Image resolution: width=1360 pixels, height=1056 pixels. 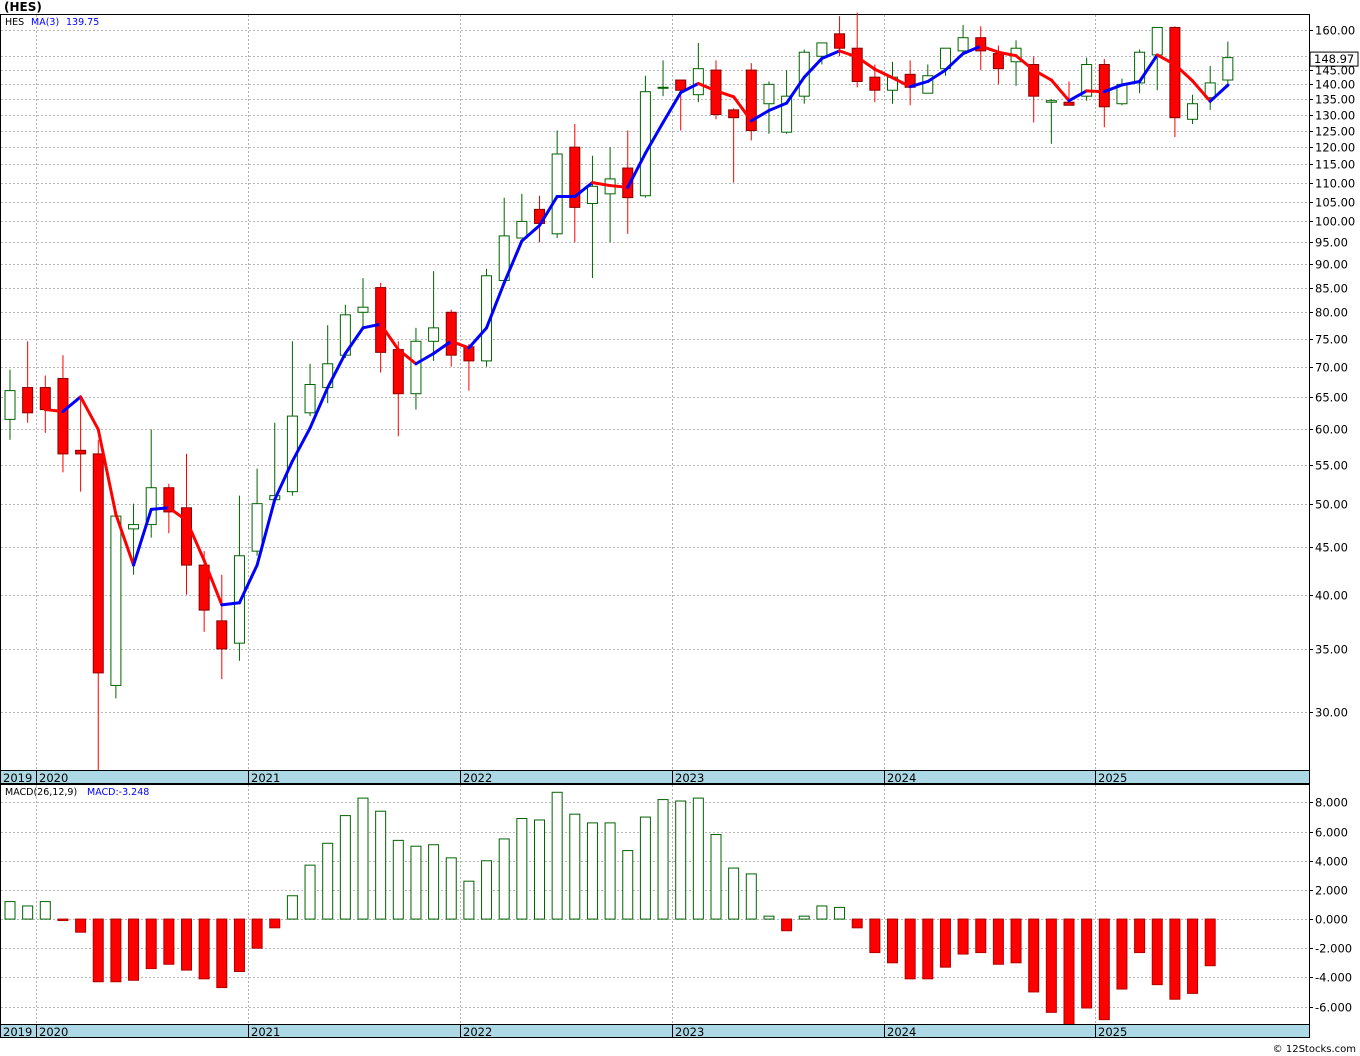 I want to click on price-tick-label: 135.00, so click(x=1335, y=100).